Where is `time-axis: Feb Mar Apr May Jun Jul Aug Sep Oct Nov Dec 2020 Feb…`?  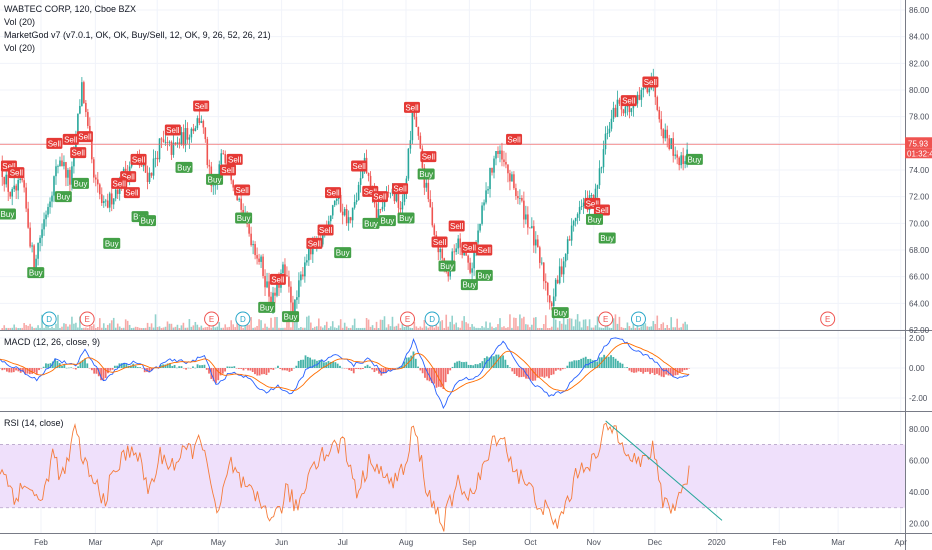 time-axis: Feb Mar Apr May Jun Jul Aug Sep Oct Nov Dec 2020 Feb… is located at coordinates (470, 542).